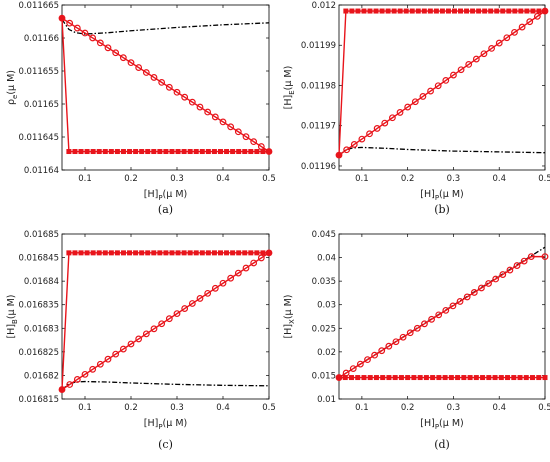 The height and width of the screenshot is (462, 550). Describe the element at coordinates (324, 6) in the screenshot. I see `y-tick-label: 0.012` at that location.